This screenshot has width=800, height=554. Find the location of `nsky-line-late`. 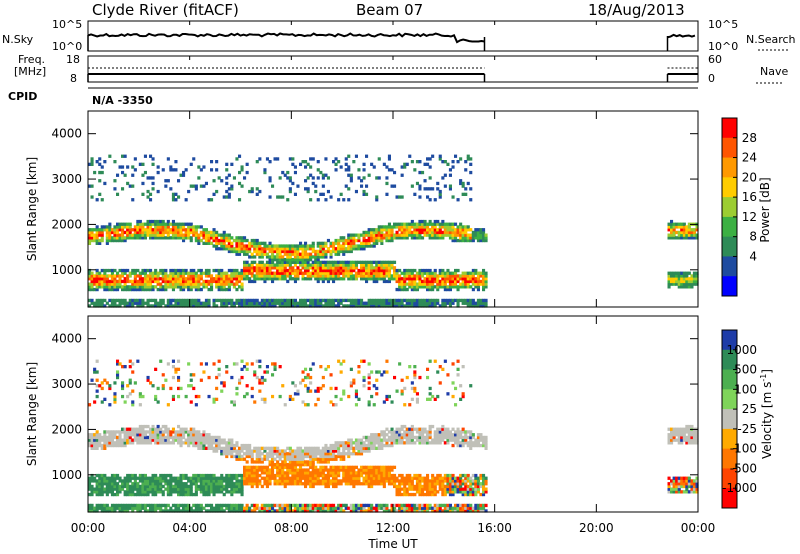

nsky-line-late is located at coordinates (681, 36).